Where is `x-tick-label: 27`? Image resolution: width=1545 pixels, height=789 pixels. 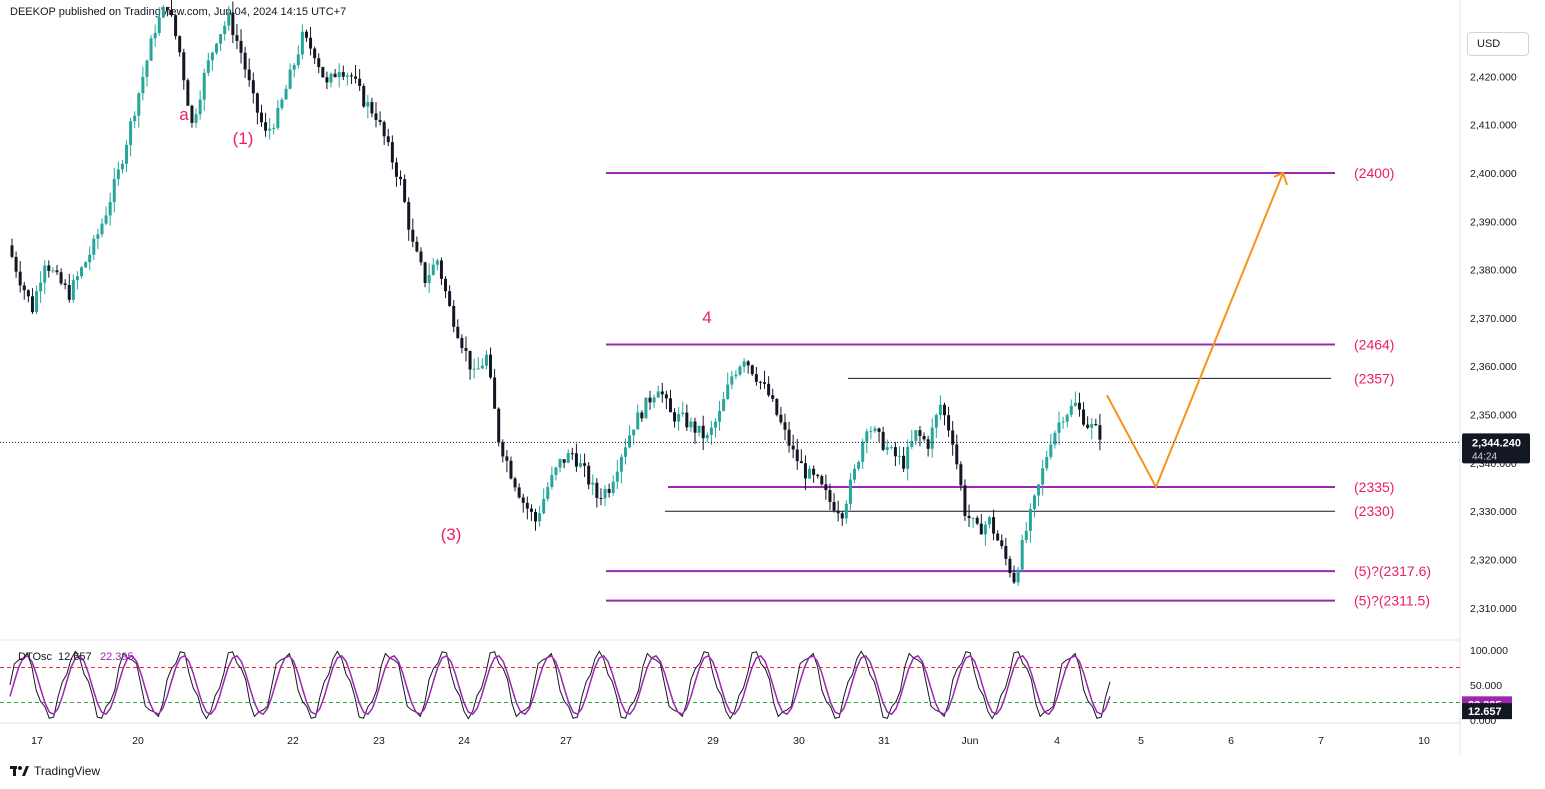 x-tick-label: 27 is located at coordinates (566, 741).